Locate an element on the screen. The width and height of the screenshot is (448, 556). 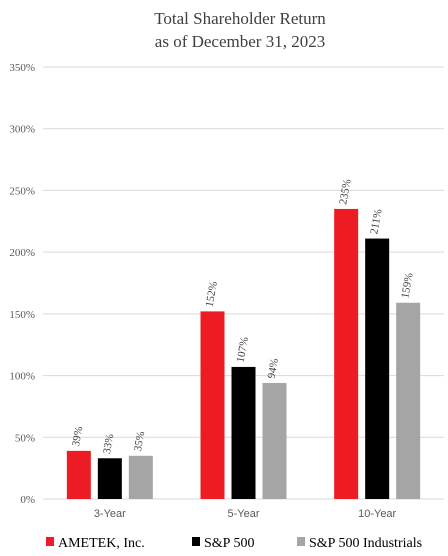
legend-label: S&P 500 Industrials is located at coordinates (365, 543).